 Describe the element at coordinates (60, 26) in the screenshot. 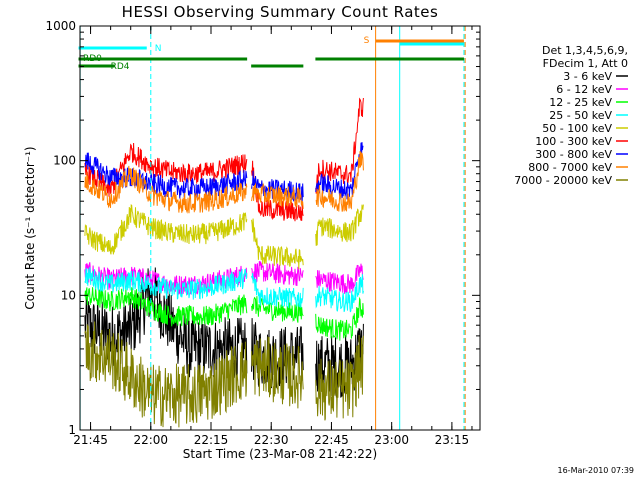

I see `y-tick-label-4: 1000` at that location.